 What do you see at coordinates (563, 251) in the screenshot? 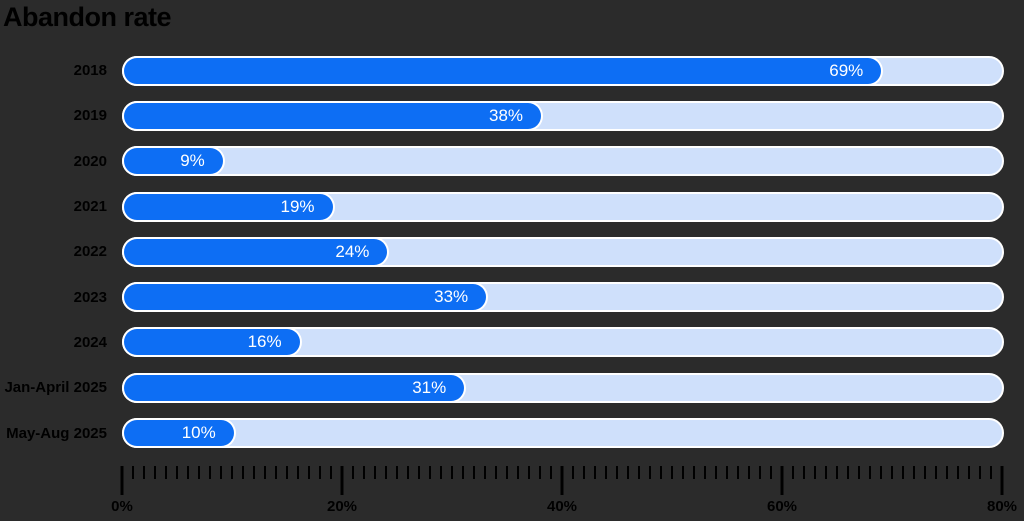
I see `bar-track: 24%` at bounding box center [563, 251].